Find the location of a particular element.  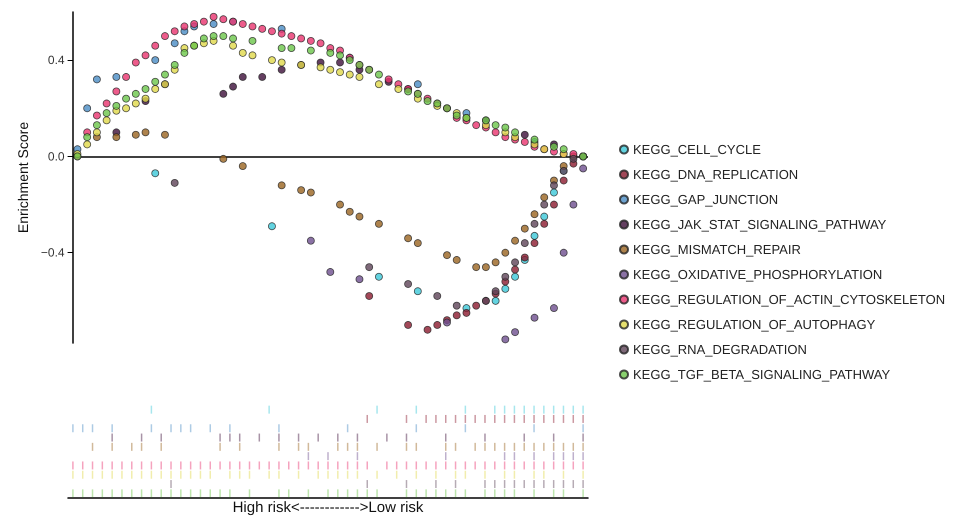

legend-label: KEGG_GAP_JUNCTION is located at coordinates (705, 199).